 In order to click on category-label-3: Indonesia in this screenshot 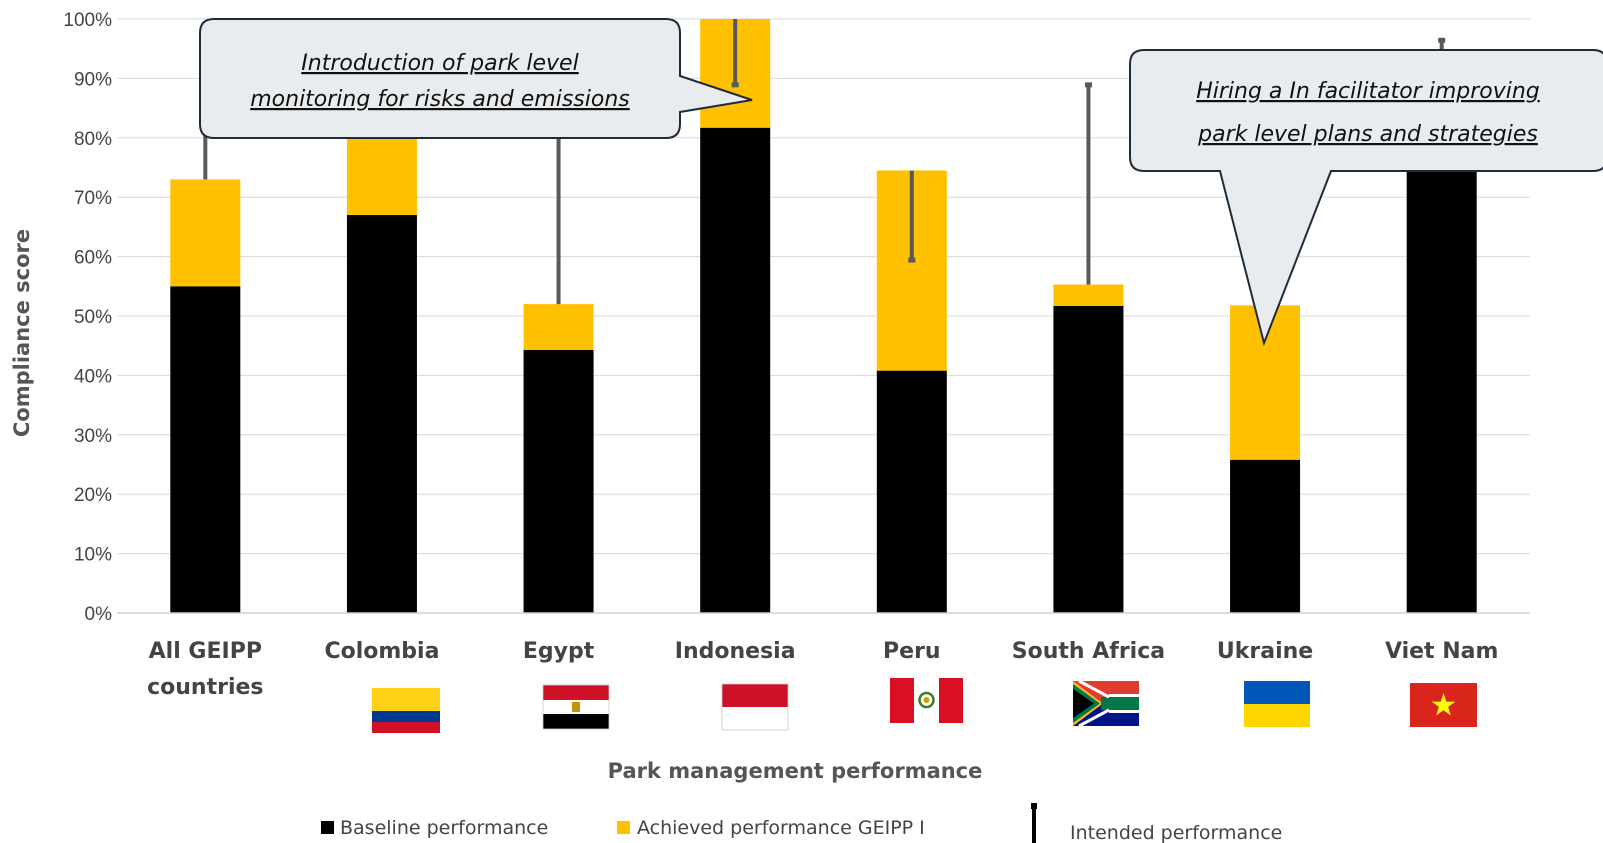, I will do `click(735, 651)`.